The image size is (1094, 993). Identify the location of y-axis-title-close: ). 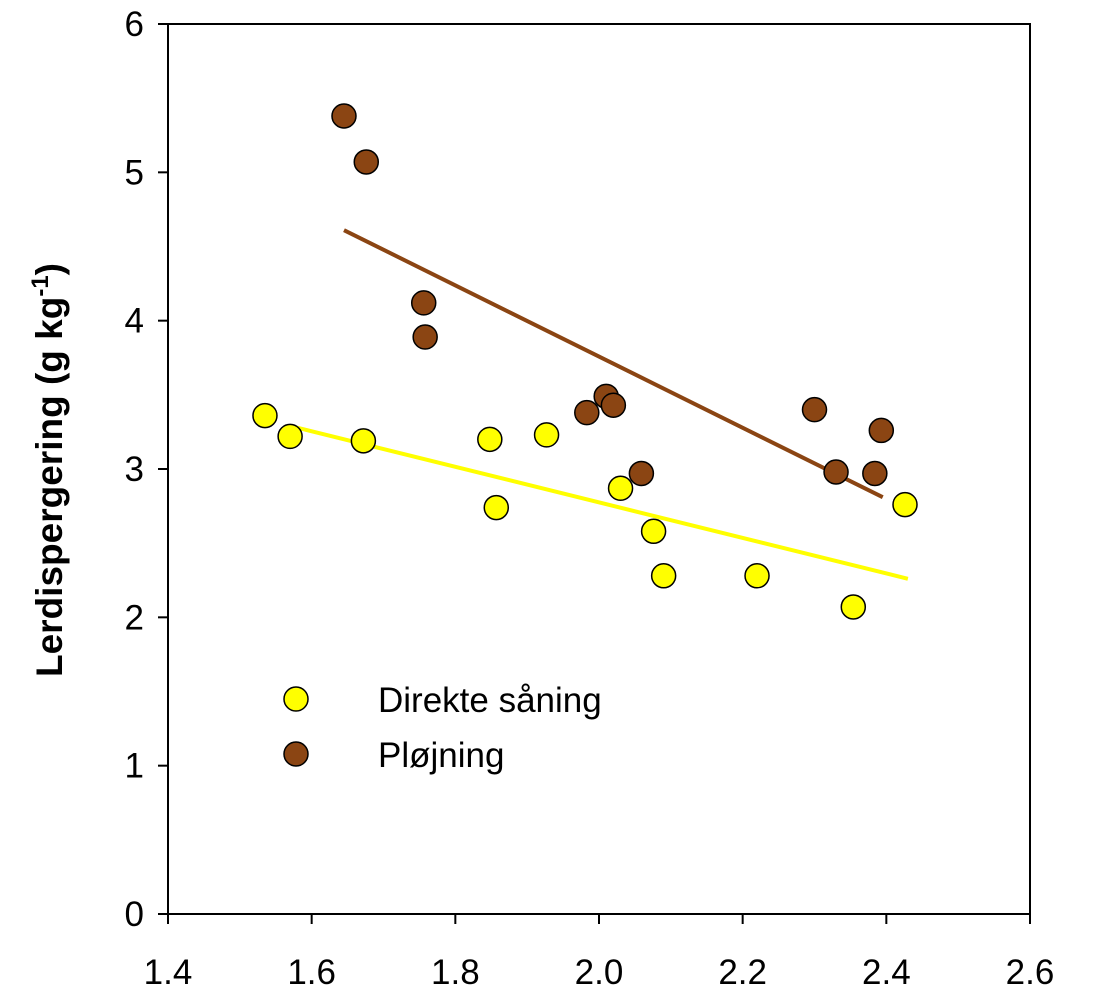
(49, 269).